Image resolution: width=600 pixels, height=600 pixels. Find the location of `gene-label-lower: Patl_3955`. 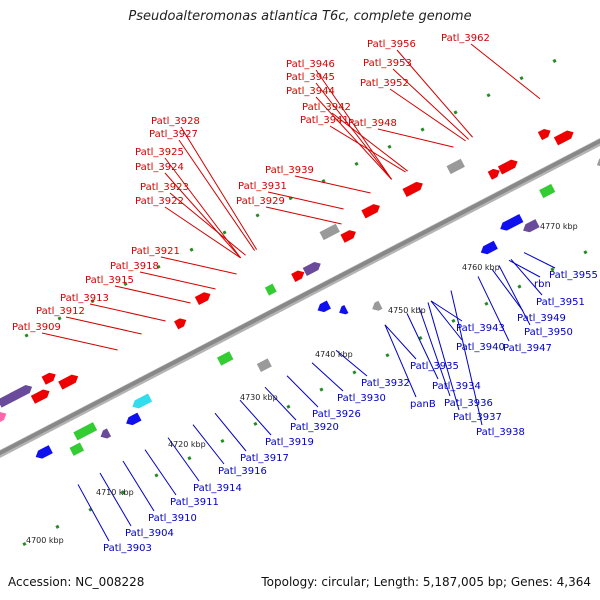

gene-label-lower: Patl_3955 is located at coordinates (573, 275).